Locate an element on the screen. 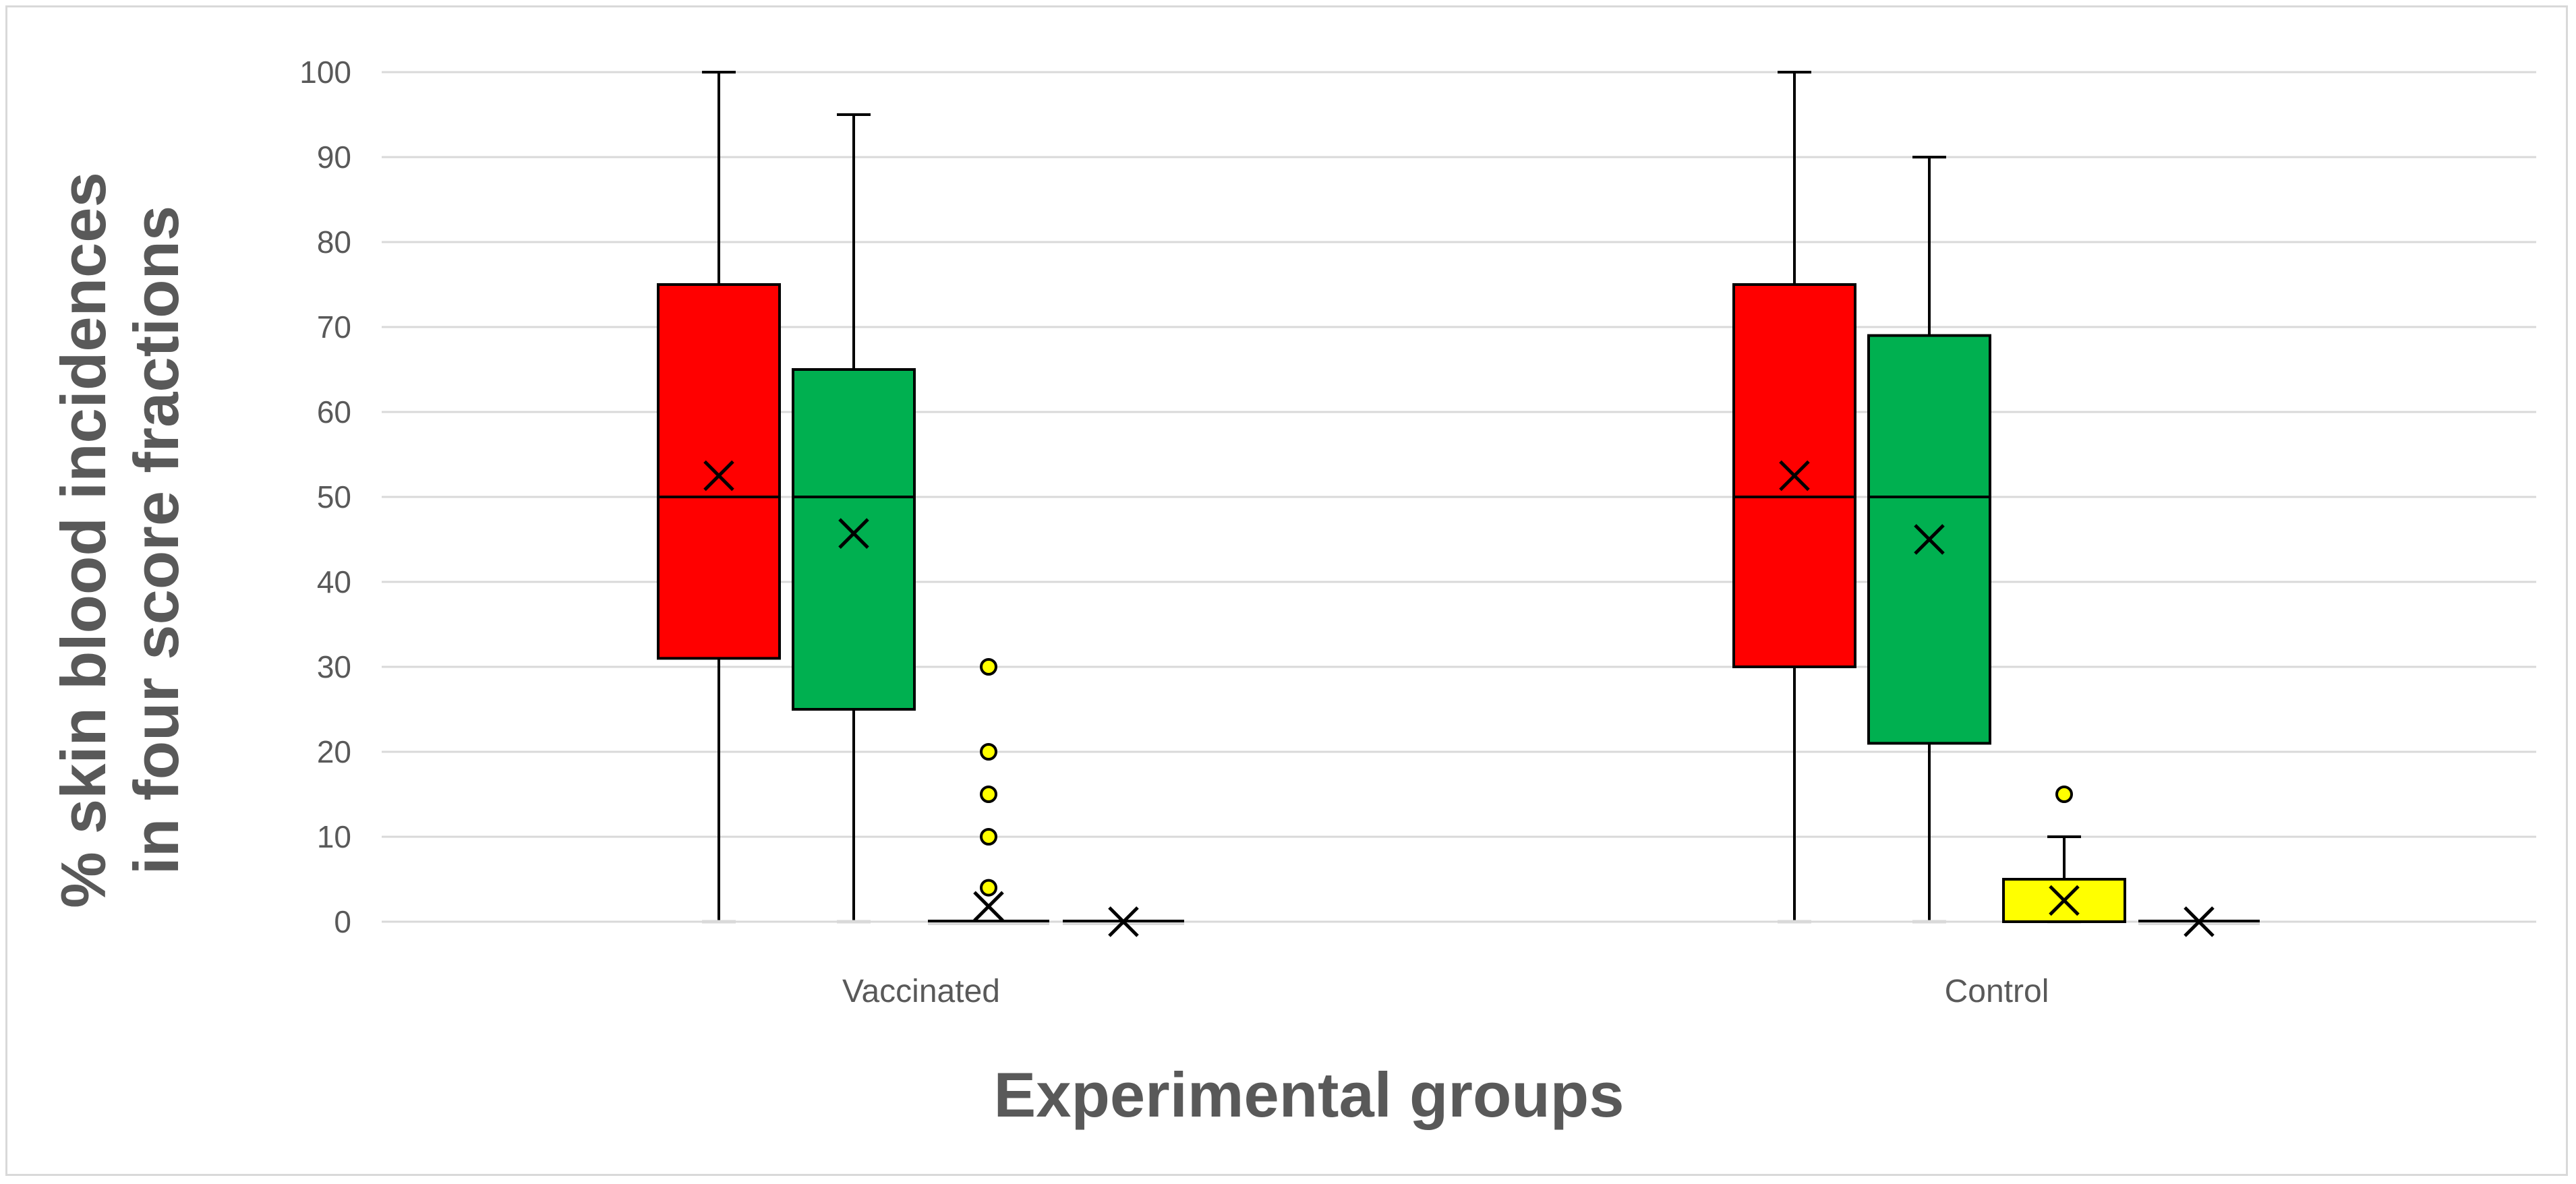  y-tick-label: 50 is located at coordinates (334, 497).